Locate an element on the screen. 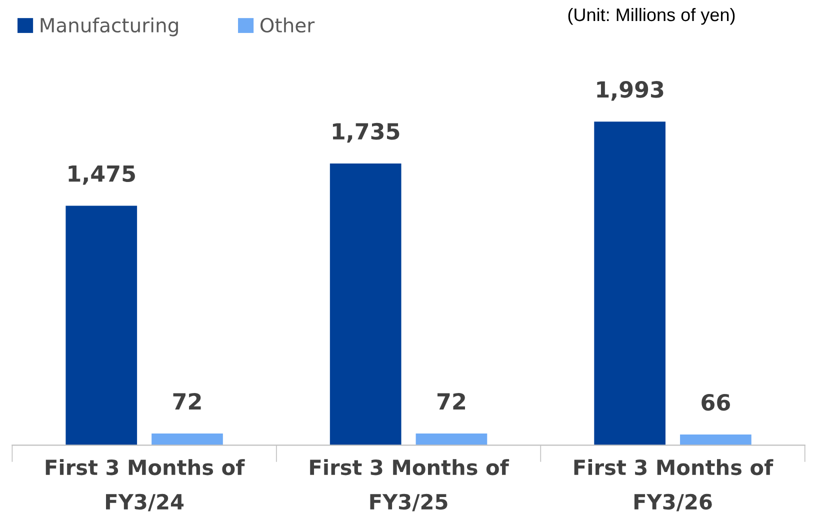  data-label: 66 is located at coordinates (716, 402).